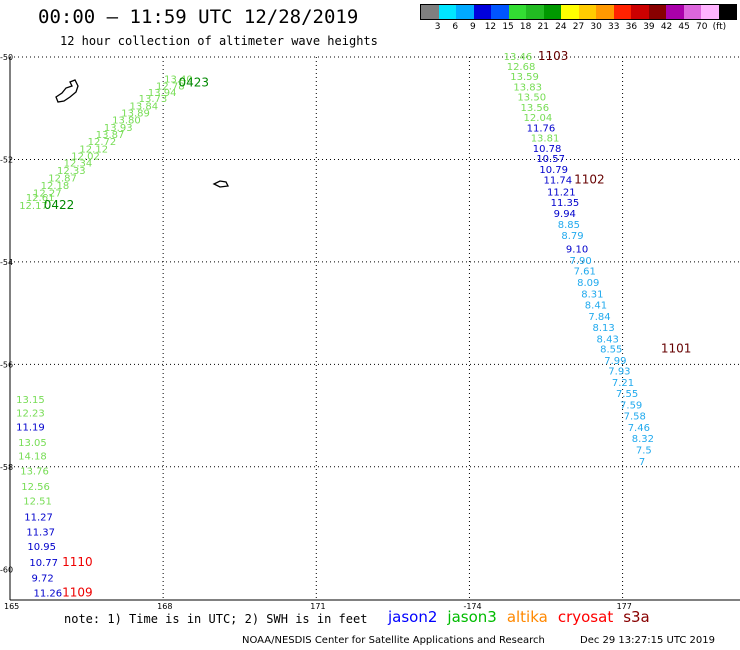 The height and width of the screenshot is (650, 740). Describe the element at coordinates (565, 214) in the screenshot. I see `wave-height-label: 9.94` at that location.